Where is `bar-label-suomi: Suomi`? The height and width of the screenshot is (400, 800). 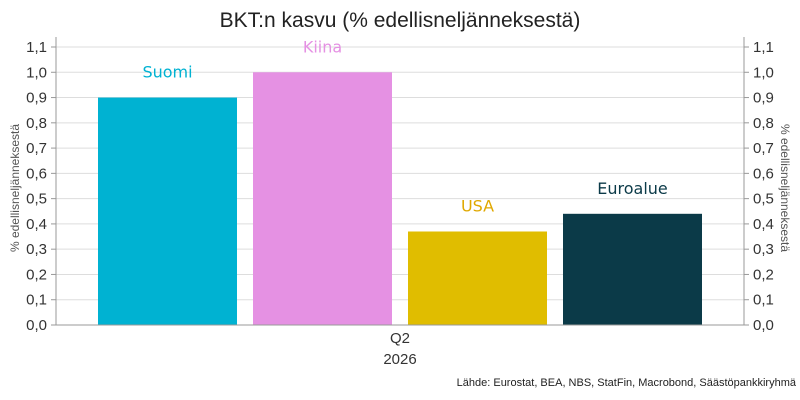
bar-label-suomi: Suomi is located at coordinates (167, 72).